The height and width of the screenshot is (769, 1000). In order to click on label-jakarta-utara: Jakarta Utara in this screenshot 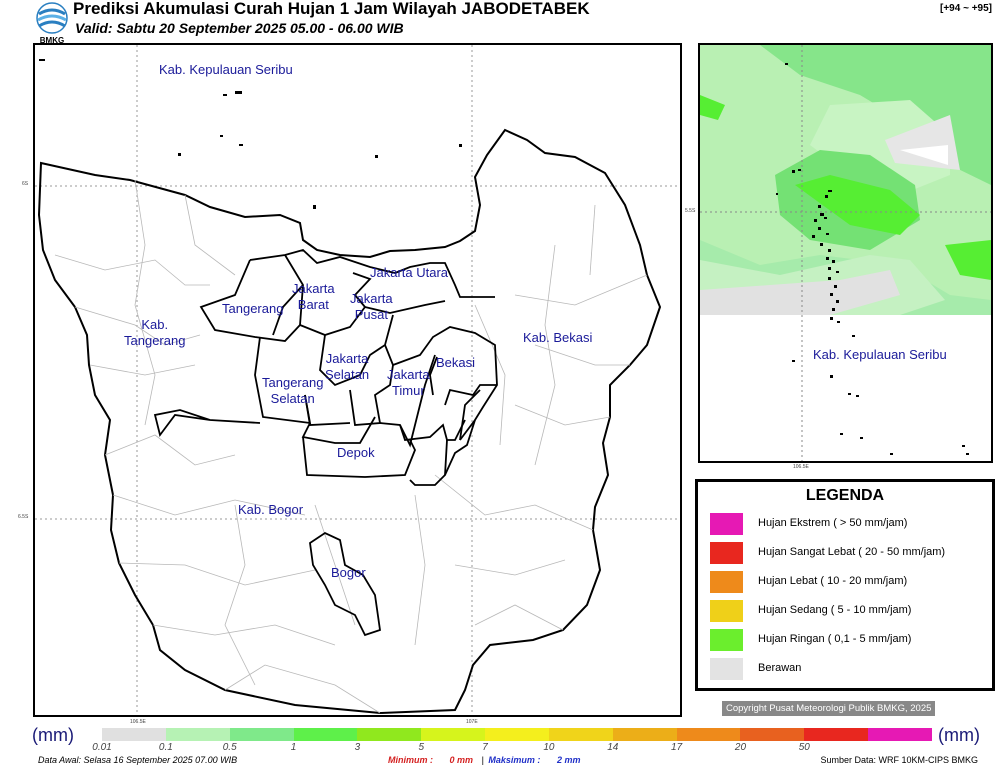, I will do `click(409, 272)`.